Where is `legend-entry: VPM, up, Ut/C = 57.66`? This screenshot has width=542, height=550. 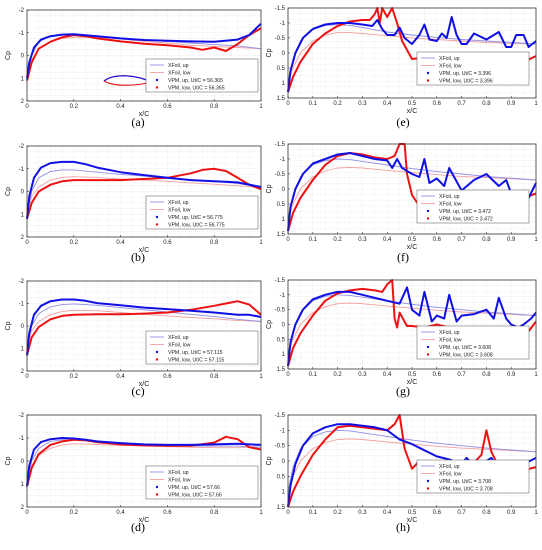 legend-entry: VPM, up, Ut/C = 57.66 is located at coordinates (194, 488).